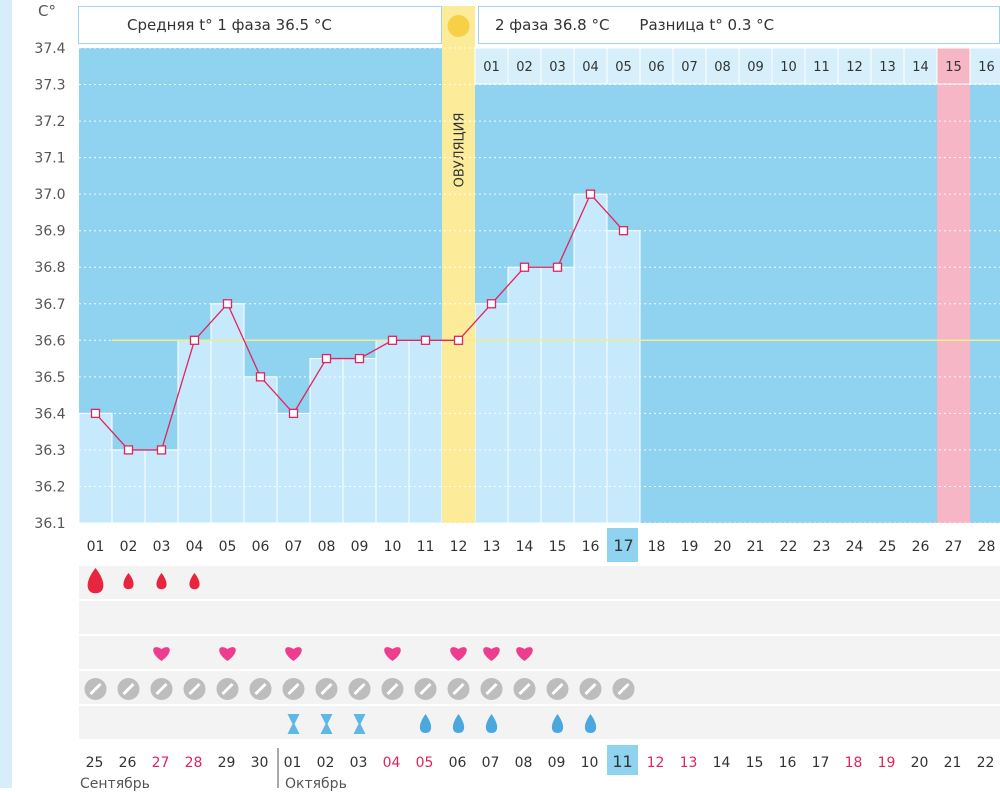 This screenshot has height=792, width=1000. What do you see at coordinates (261, 547) in the screenshot?
I see `cycle-day-label: 06` at bounding box center [261, 547].